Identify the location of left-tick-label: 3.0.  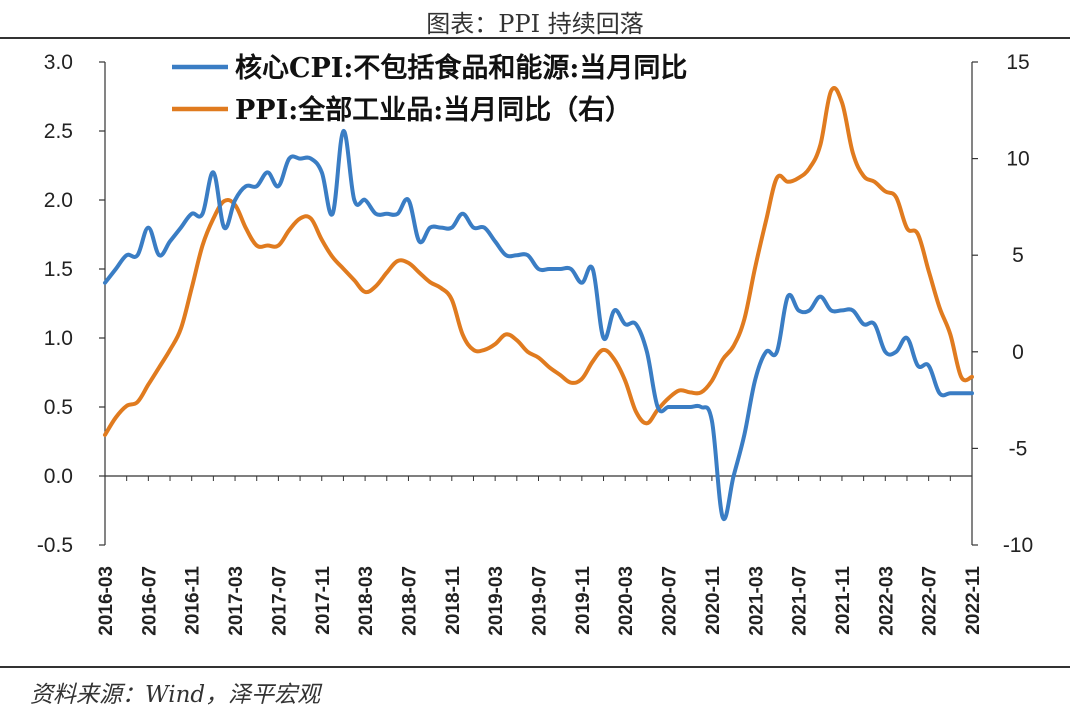
(58, 62).